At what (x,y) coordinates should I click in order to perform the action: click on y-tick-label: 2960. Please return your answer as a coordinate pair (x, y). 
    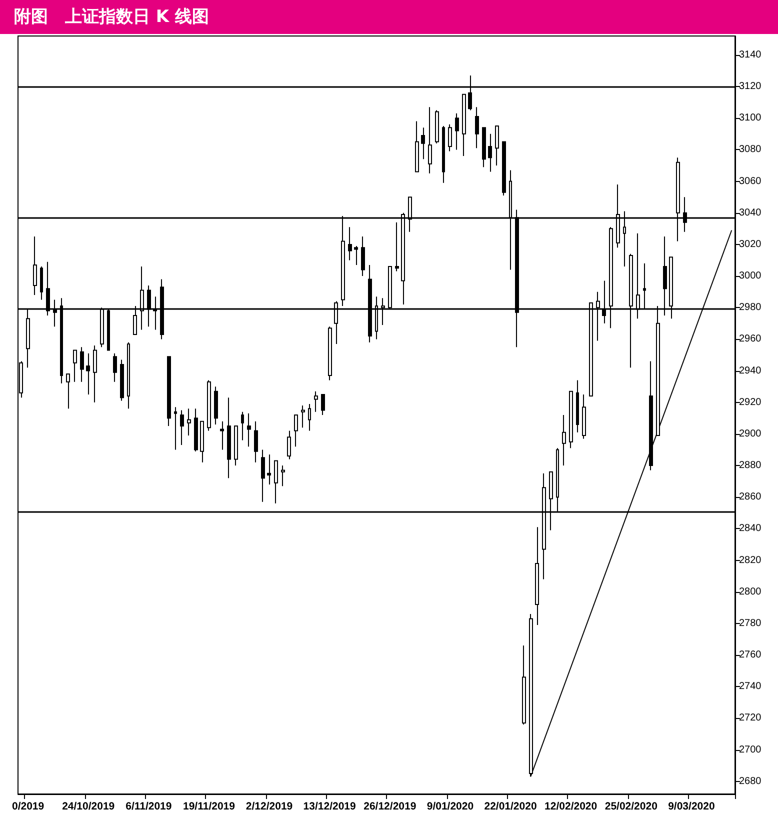
    Looking at the image, I should click on (750, 339).